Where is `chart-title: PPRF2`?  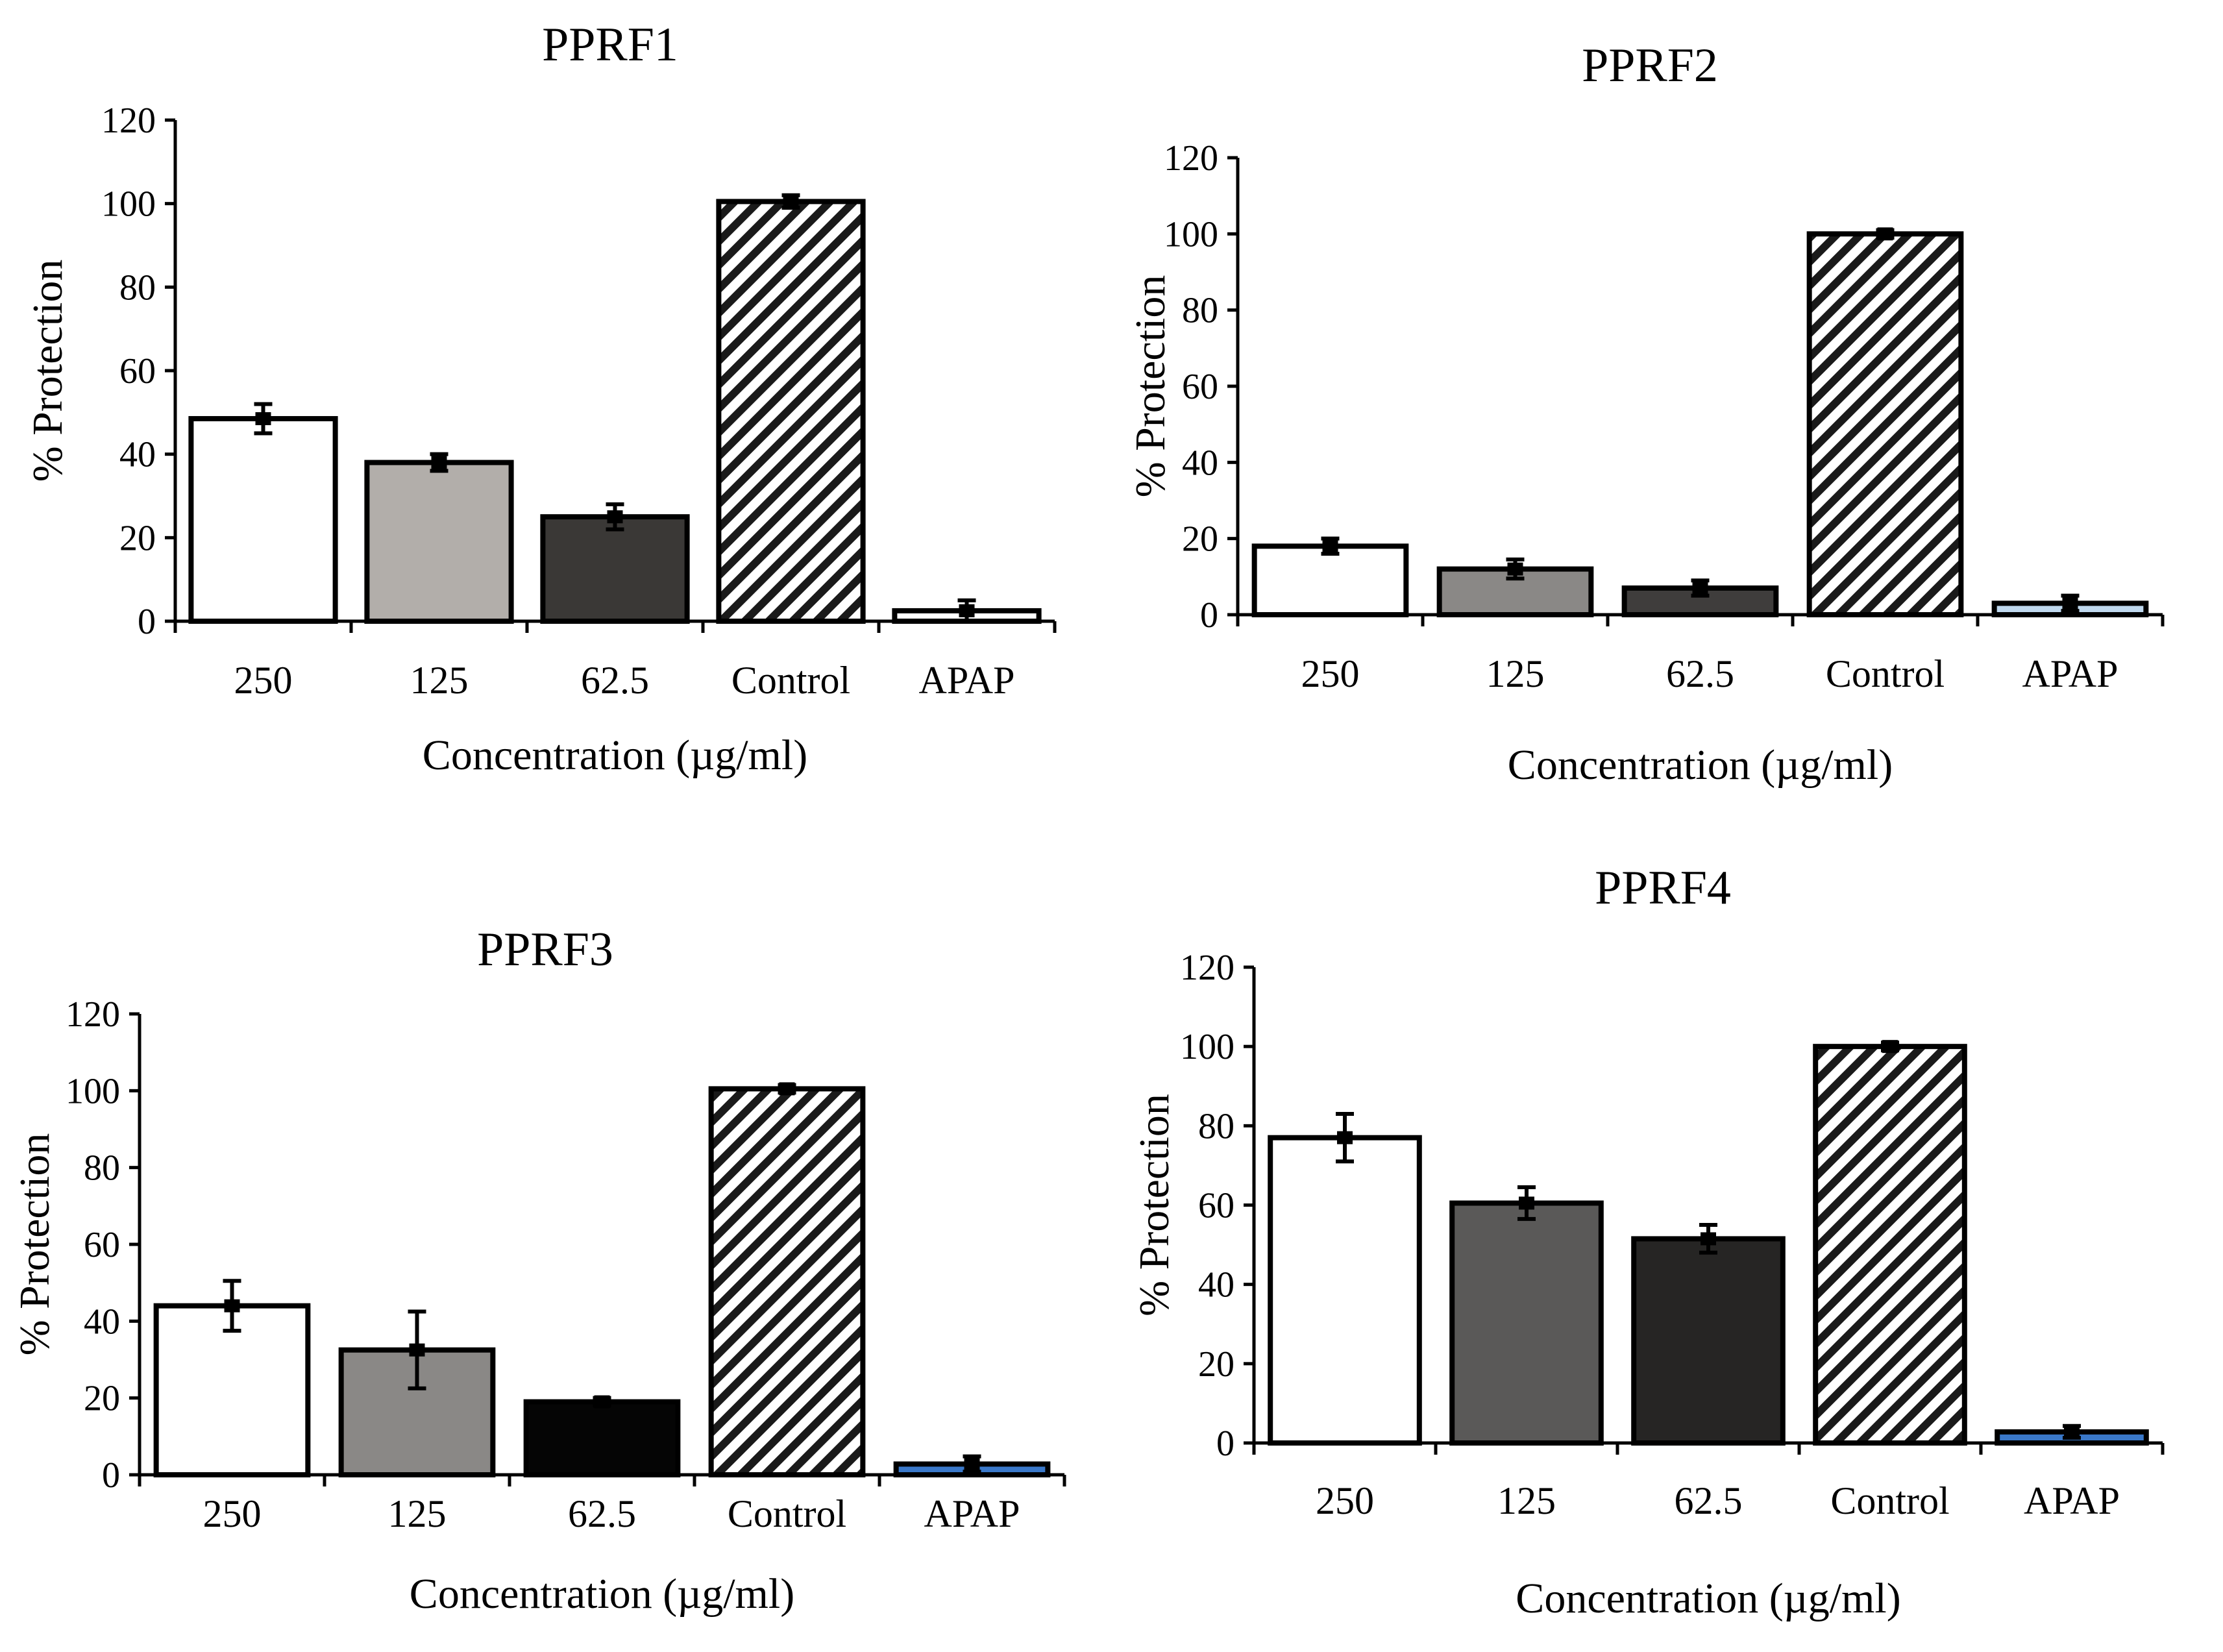
chart-title: PPRF2 is located at coordinates (1650, 65).